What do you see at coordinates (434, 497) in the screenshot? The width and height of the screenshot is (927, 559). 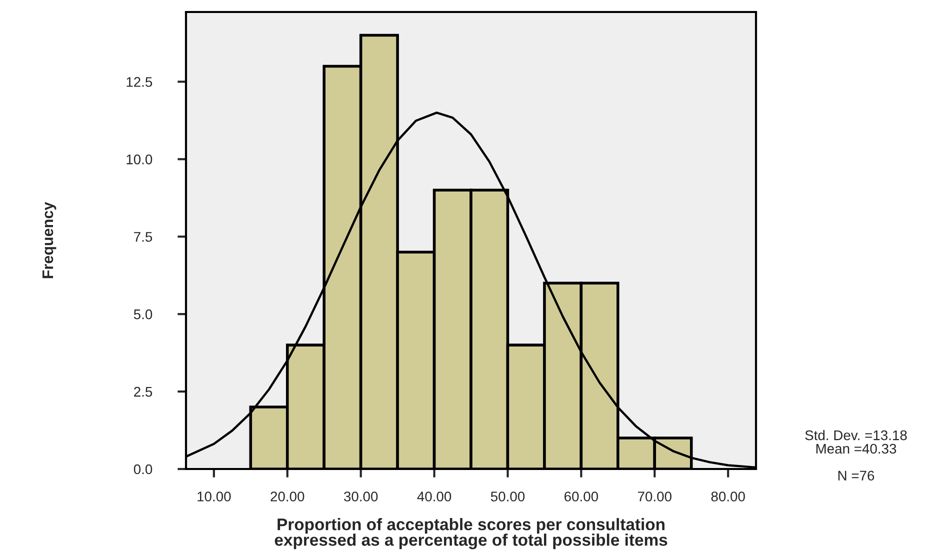 I see `x-tick-label: 40.00` at bounding box center [434, 497].